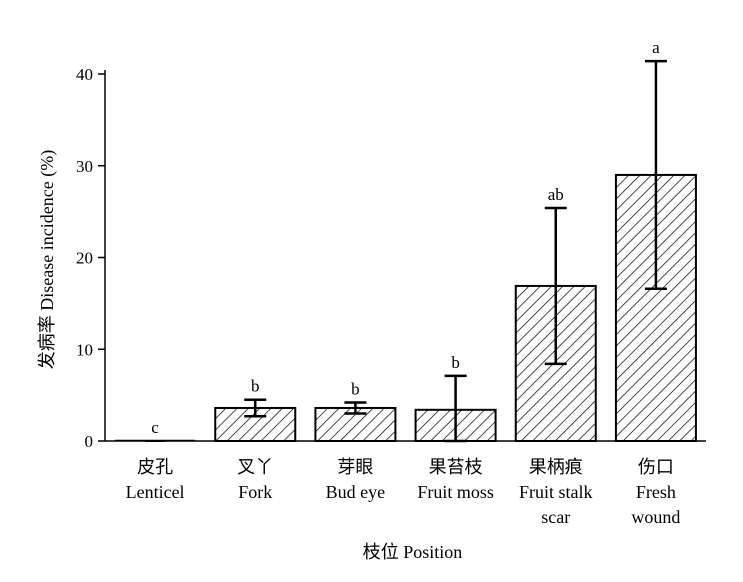  What do you see at coordinates (47, 259) in the screenshot?
I see `y-axis-title: 发病率 Disease incidence (%)` at bounding box center [47, 259].